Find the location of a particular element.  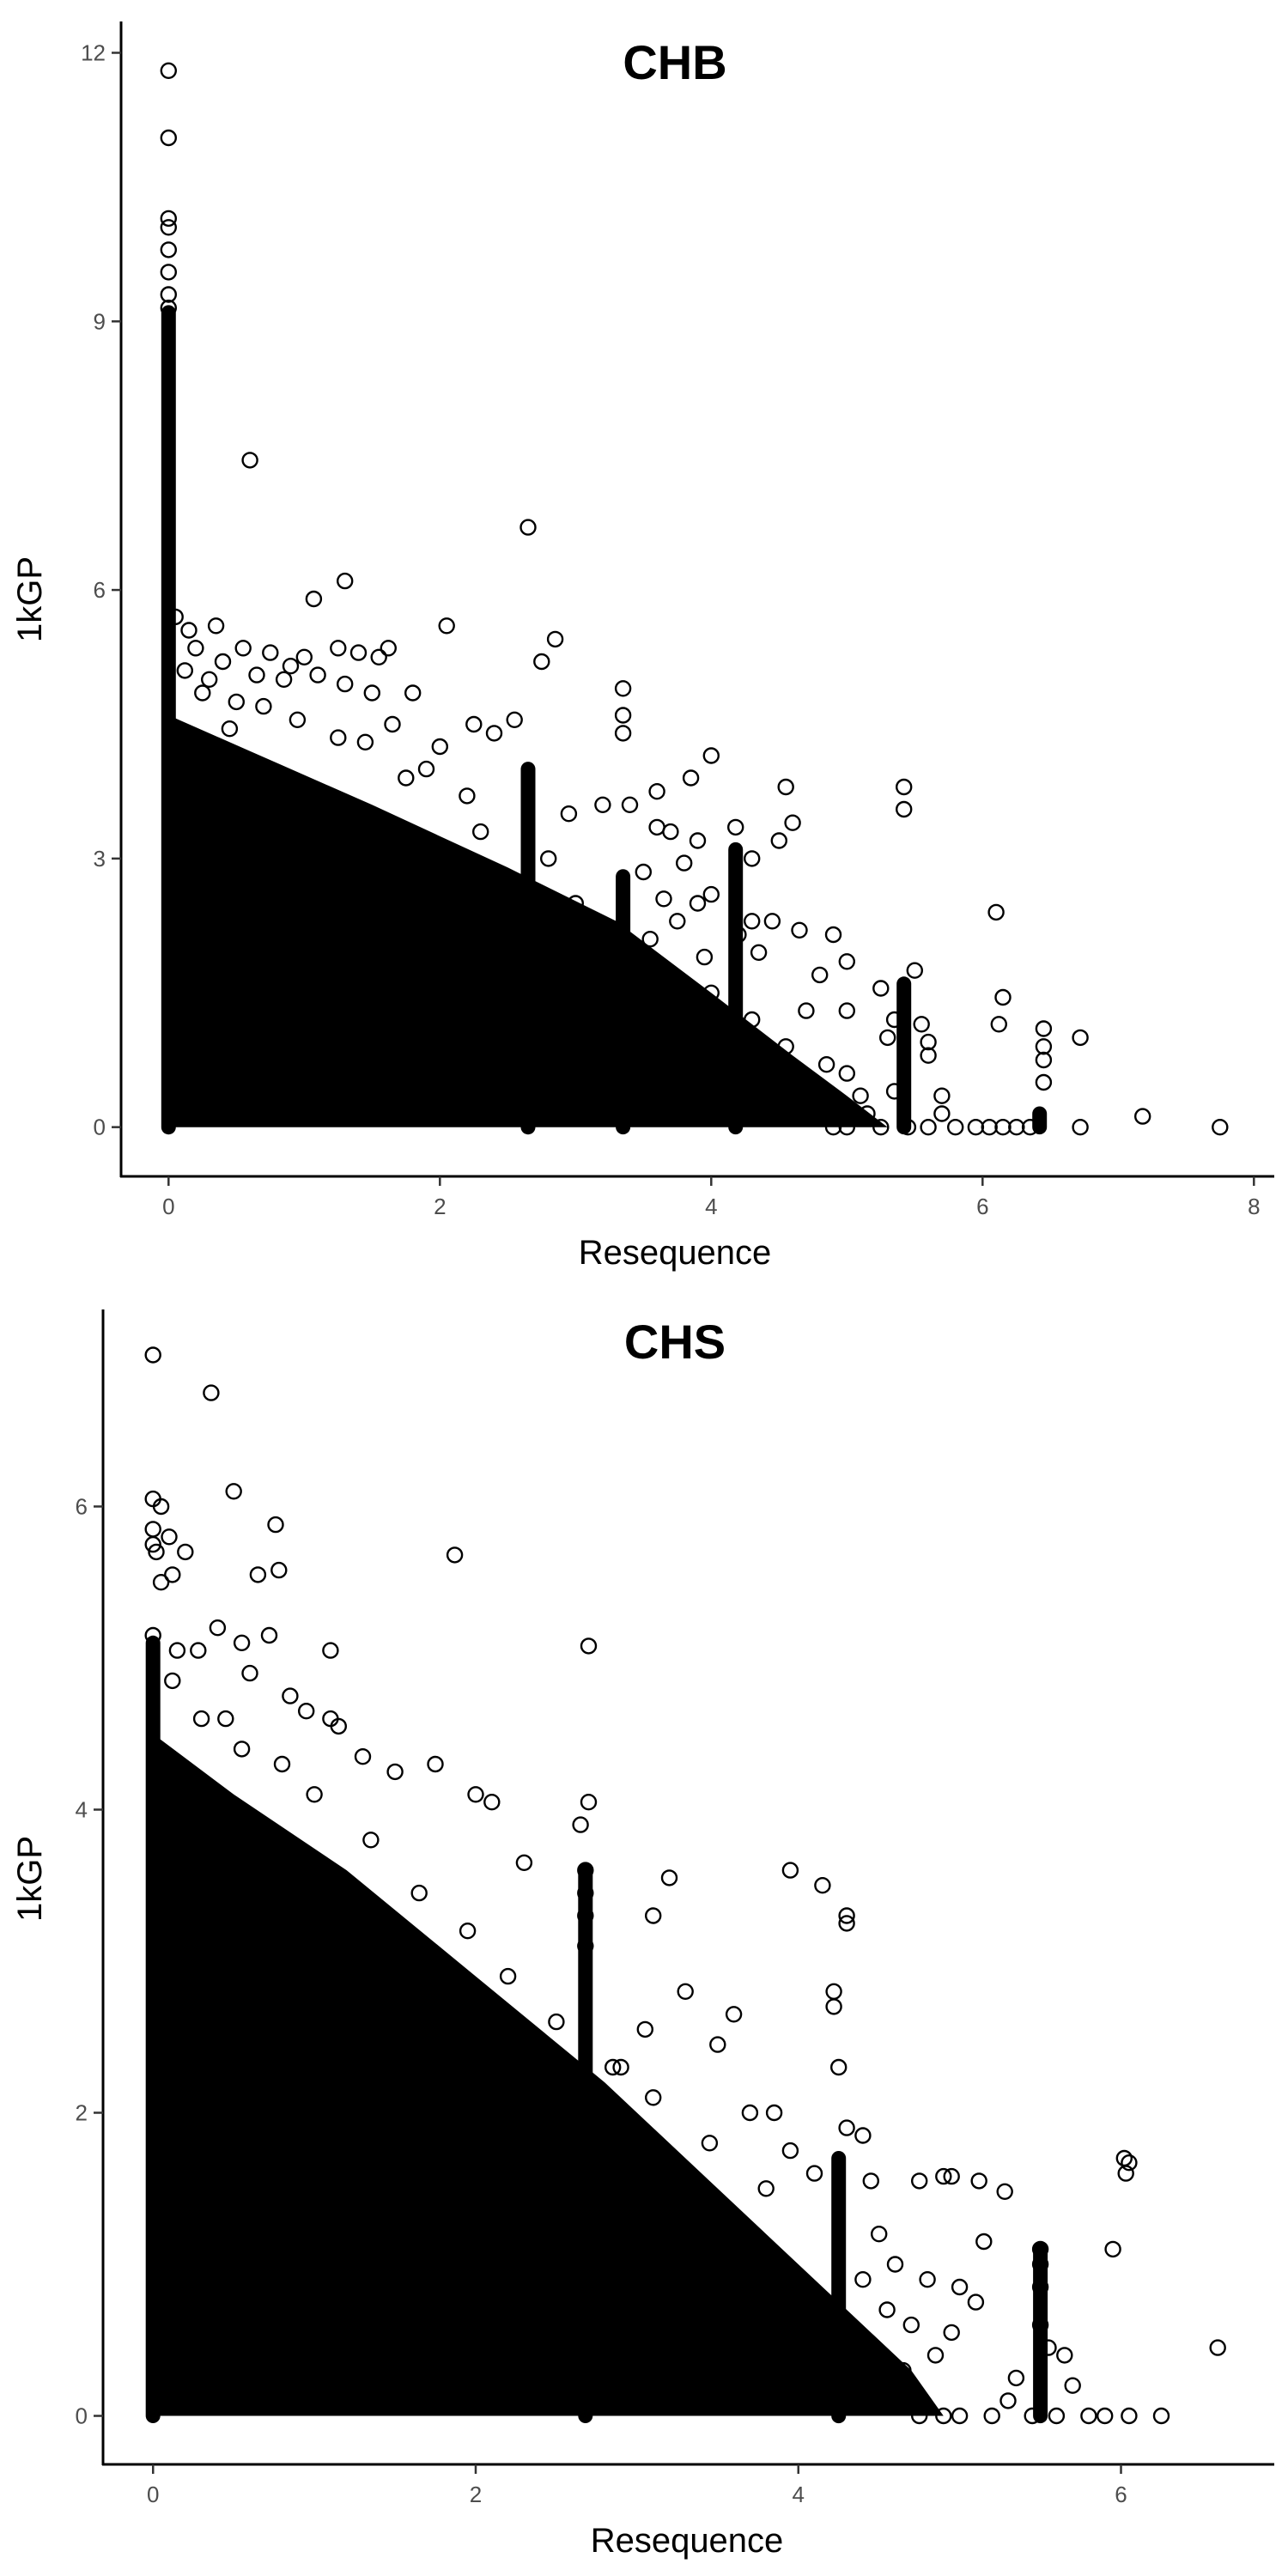

x-tick-label: 8 is located at coordinates (1254, 1206).